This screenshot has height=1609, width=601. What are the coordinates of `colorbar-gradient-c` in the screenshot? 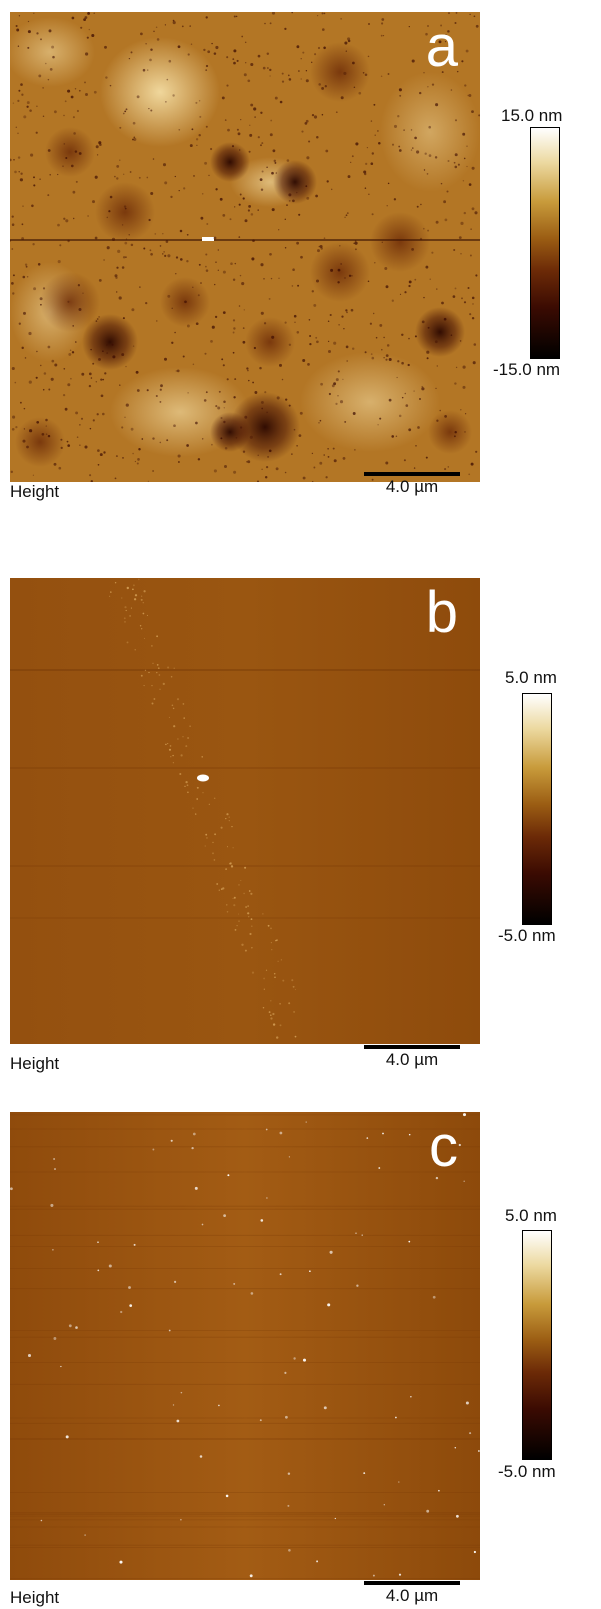 It's located at (537, 1345).